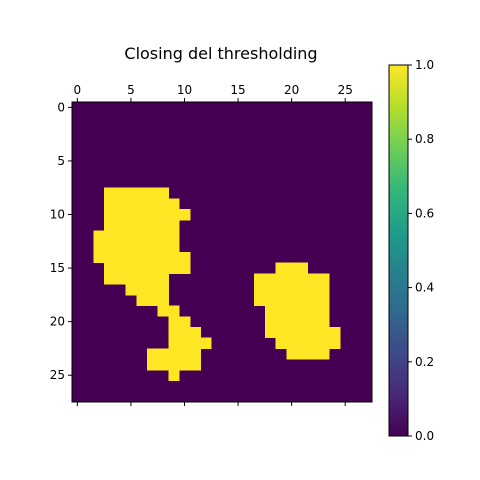  What do you see at coordinates (345, 90) in the screenshot?
I see `x-tick-label: 25` at bounding box center [345, 90].